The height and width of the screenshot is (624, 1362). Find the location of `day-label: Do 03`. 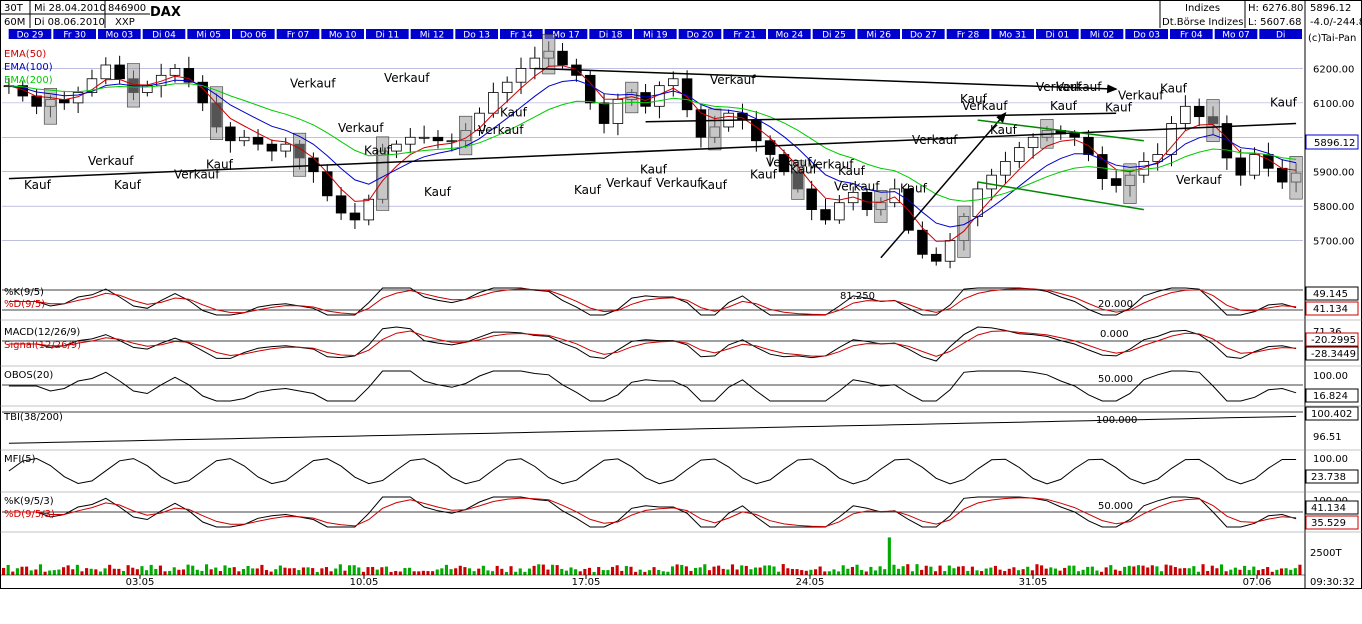

day-label: Do 03 is located at coordinates (1146, 36).